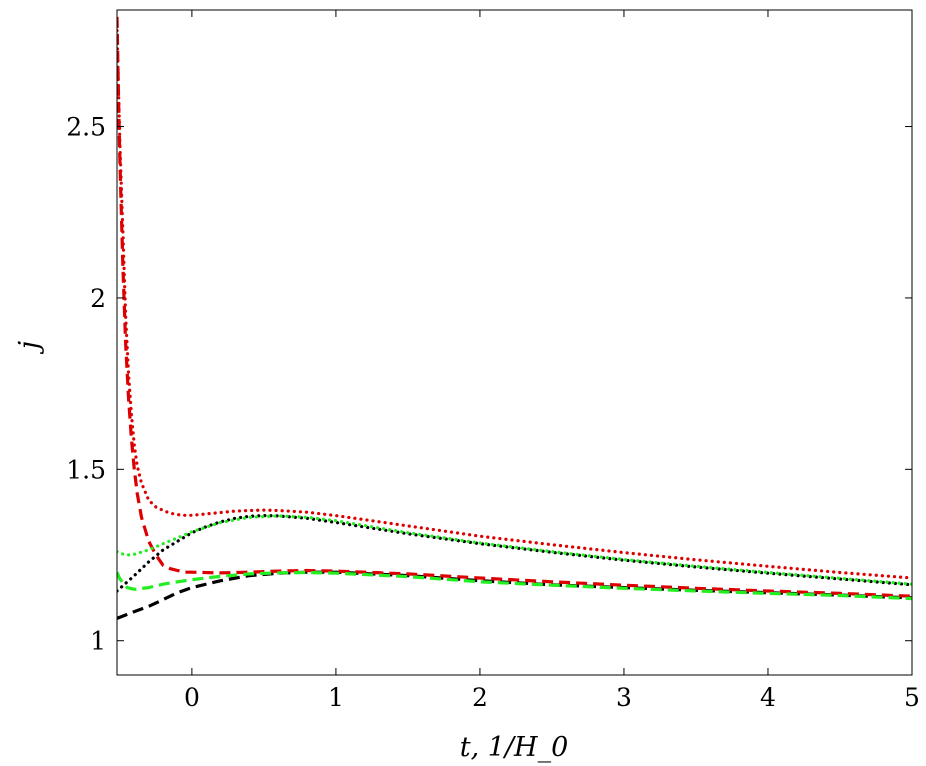 The width and height of the screenshot is (926, 766). I want to click on x-tick-label: 1, so click(336, 697).